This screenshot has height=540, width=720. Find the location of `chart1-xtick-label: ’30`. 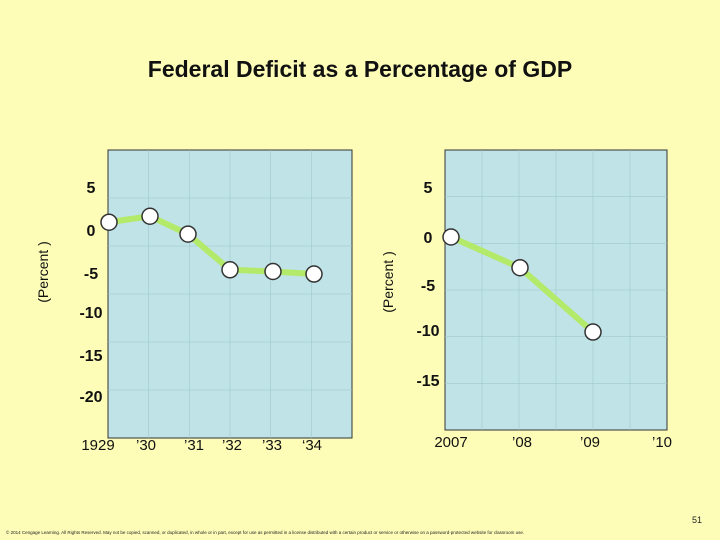

chart1-xtick-label: ’30 is located at coordinates (146, 445).